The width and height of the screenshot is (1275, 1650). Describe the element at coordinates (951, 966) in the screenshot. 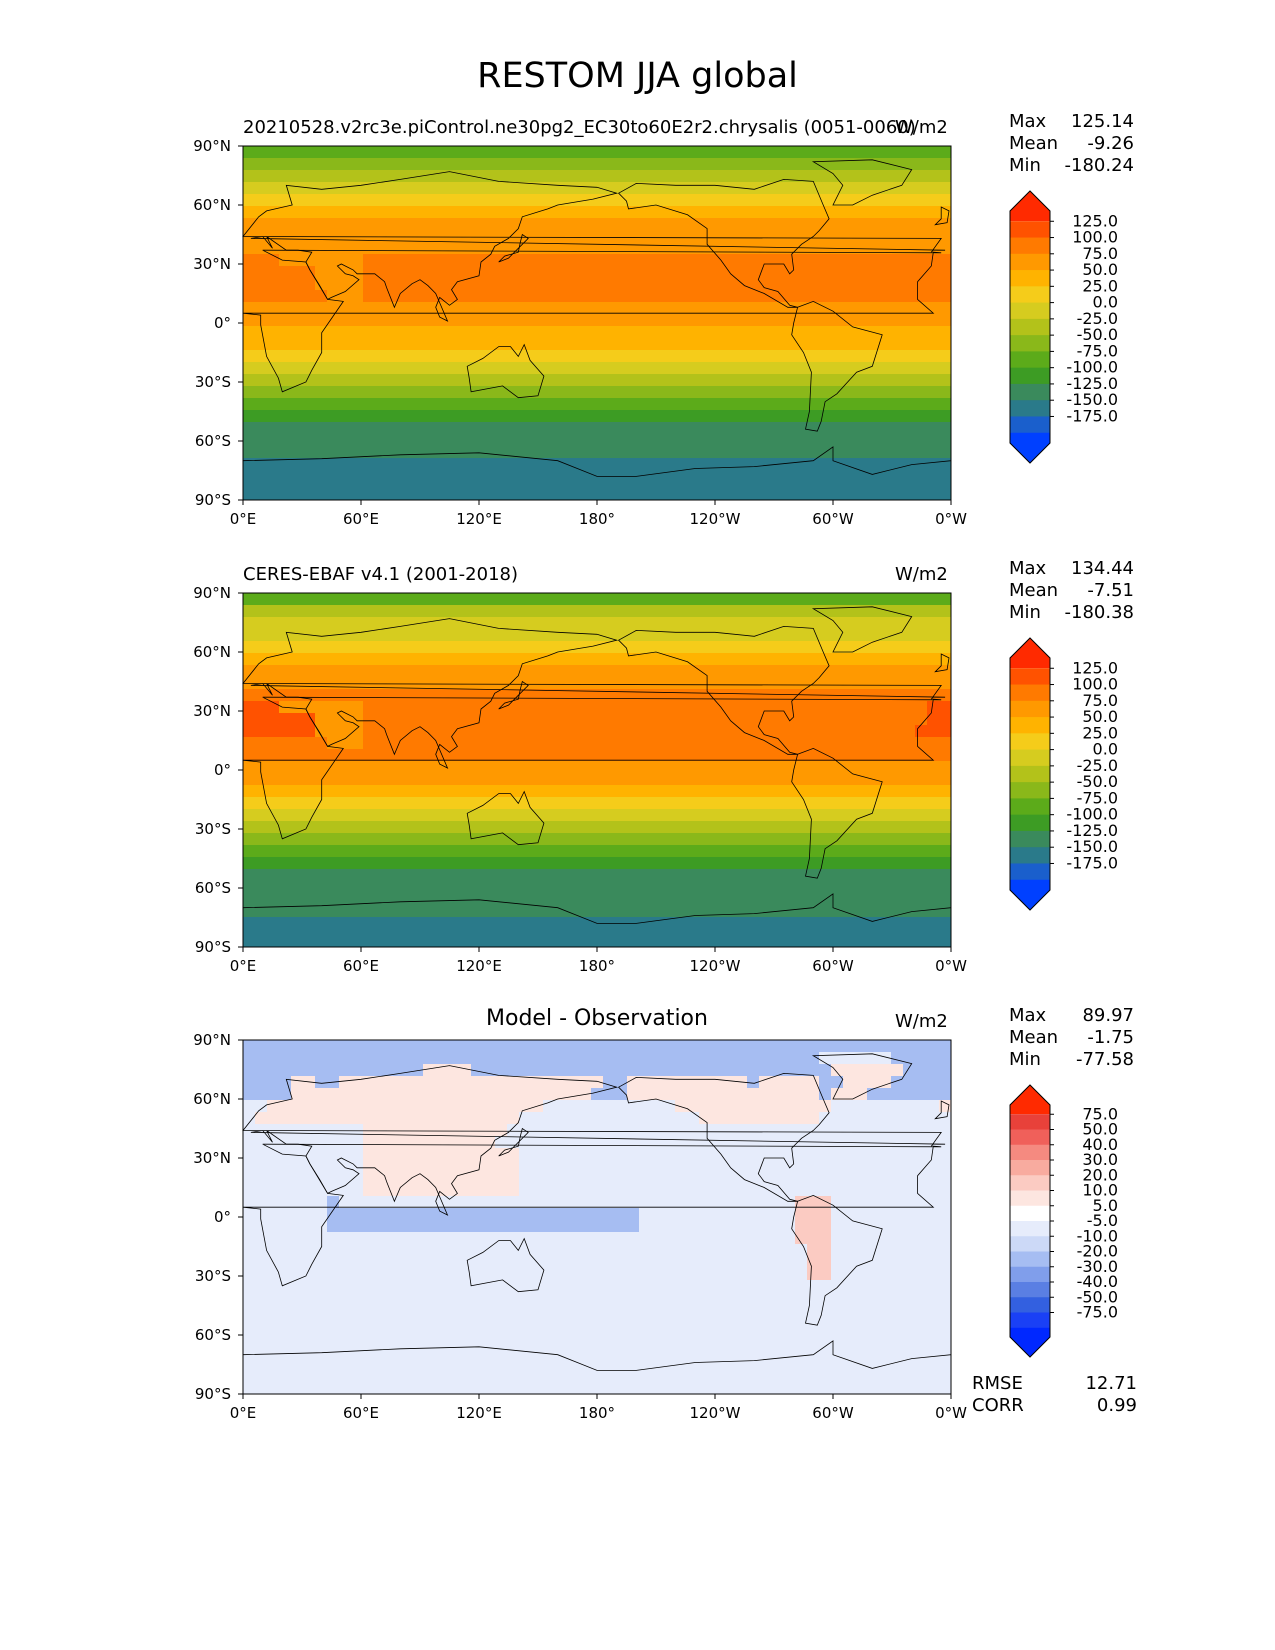

I see `lon-tick-label: 0°W` at that location.